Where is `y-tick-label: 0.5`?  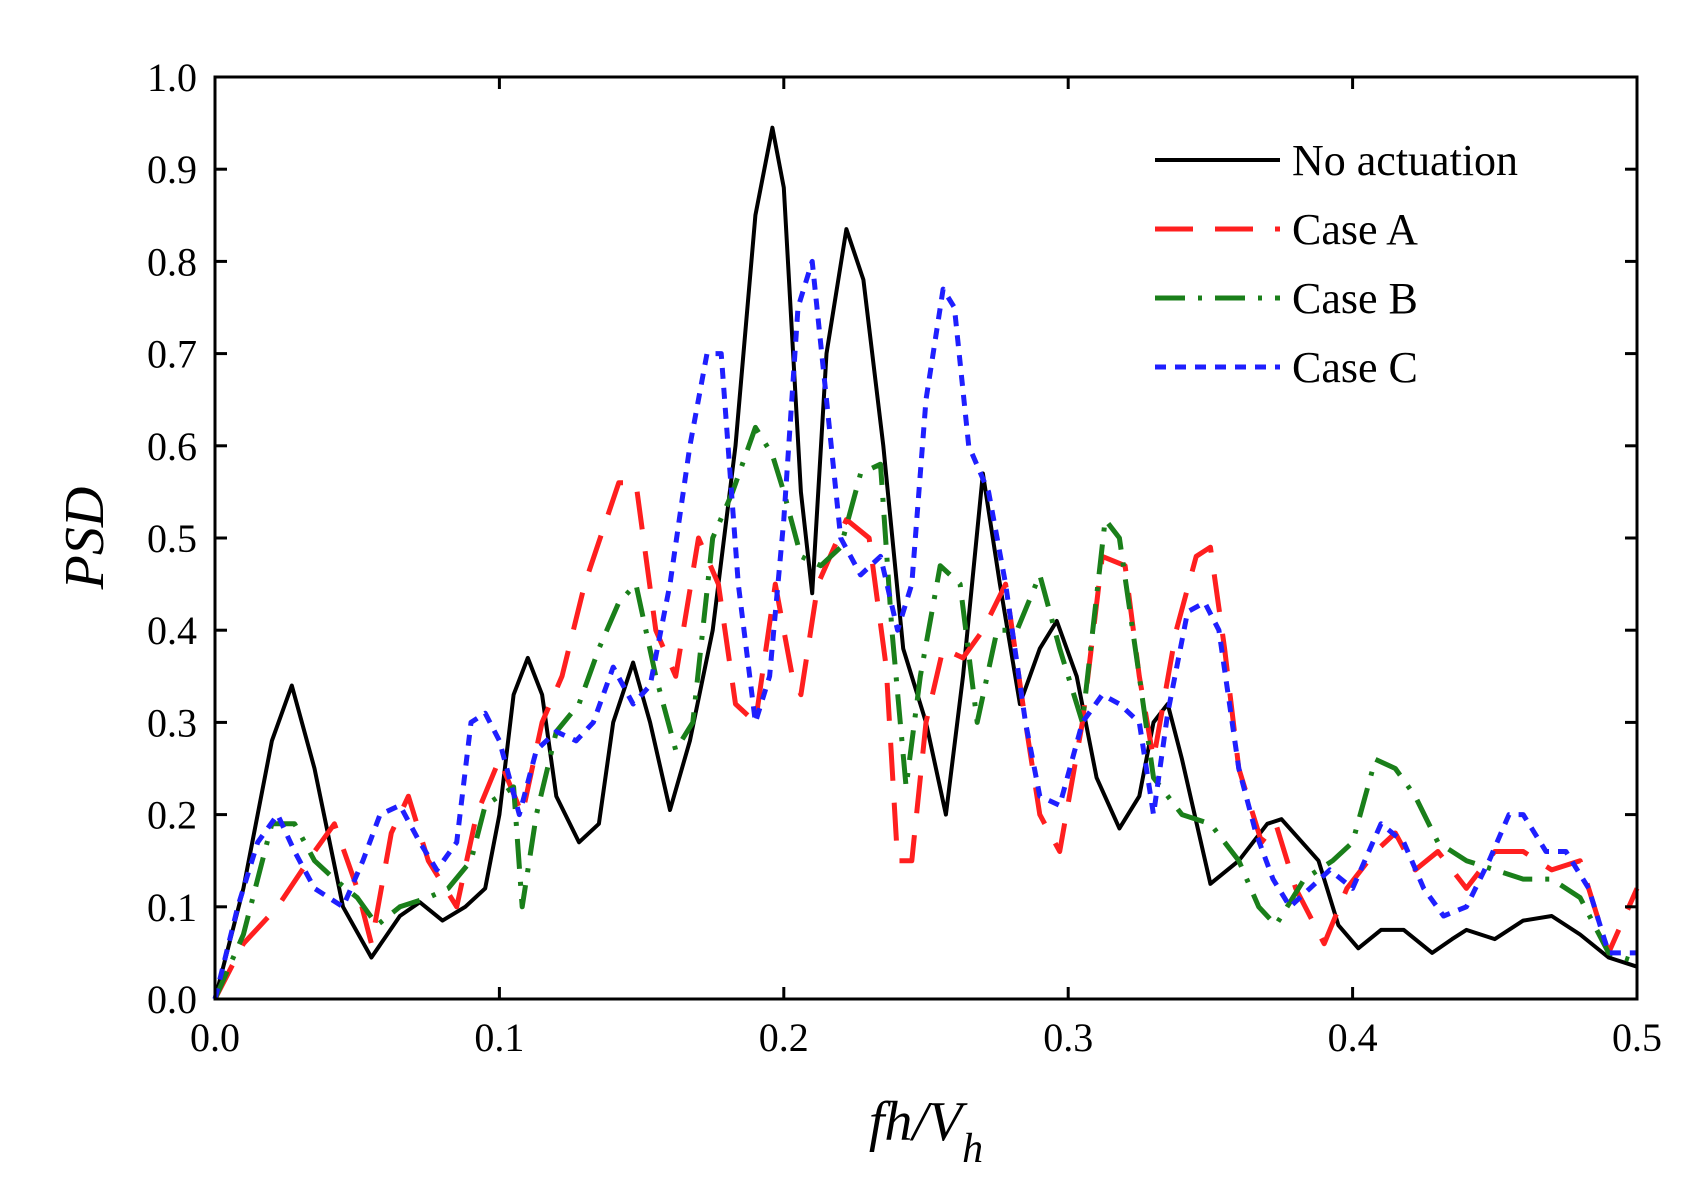 y-tick-label: 0.5 is located at coordinates (172, 538).